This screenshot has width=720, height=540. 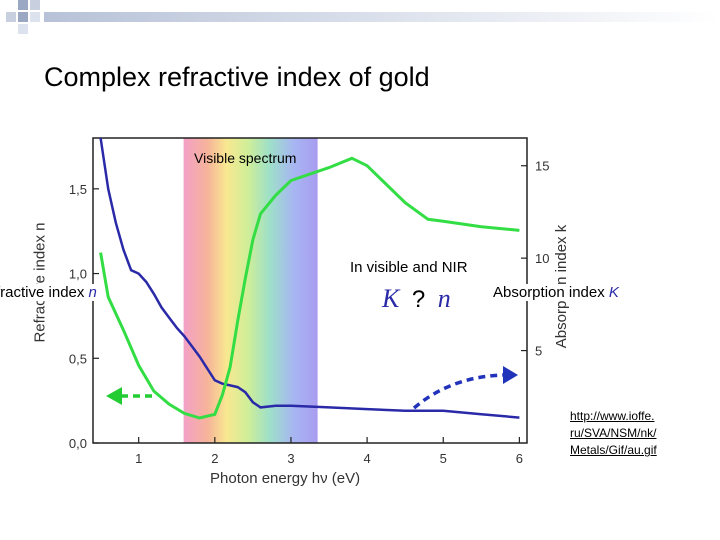 I want to click on right-label-symbol: K, so click(x=613, y=292).